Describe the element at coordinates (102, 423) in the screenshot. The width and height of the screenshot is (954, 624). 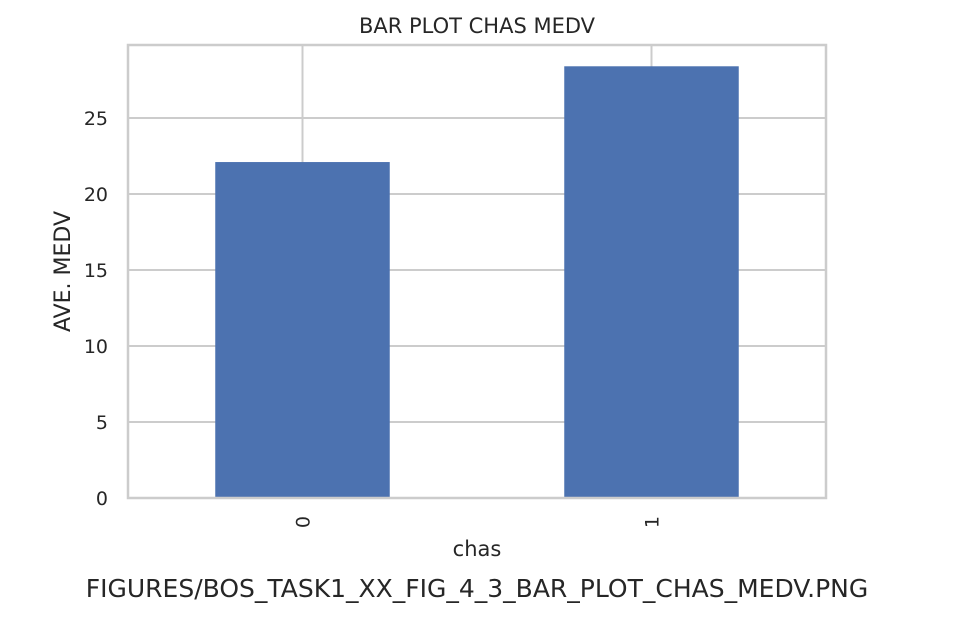
I see `y-tick-label: 5` at that location.